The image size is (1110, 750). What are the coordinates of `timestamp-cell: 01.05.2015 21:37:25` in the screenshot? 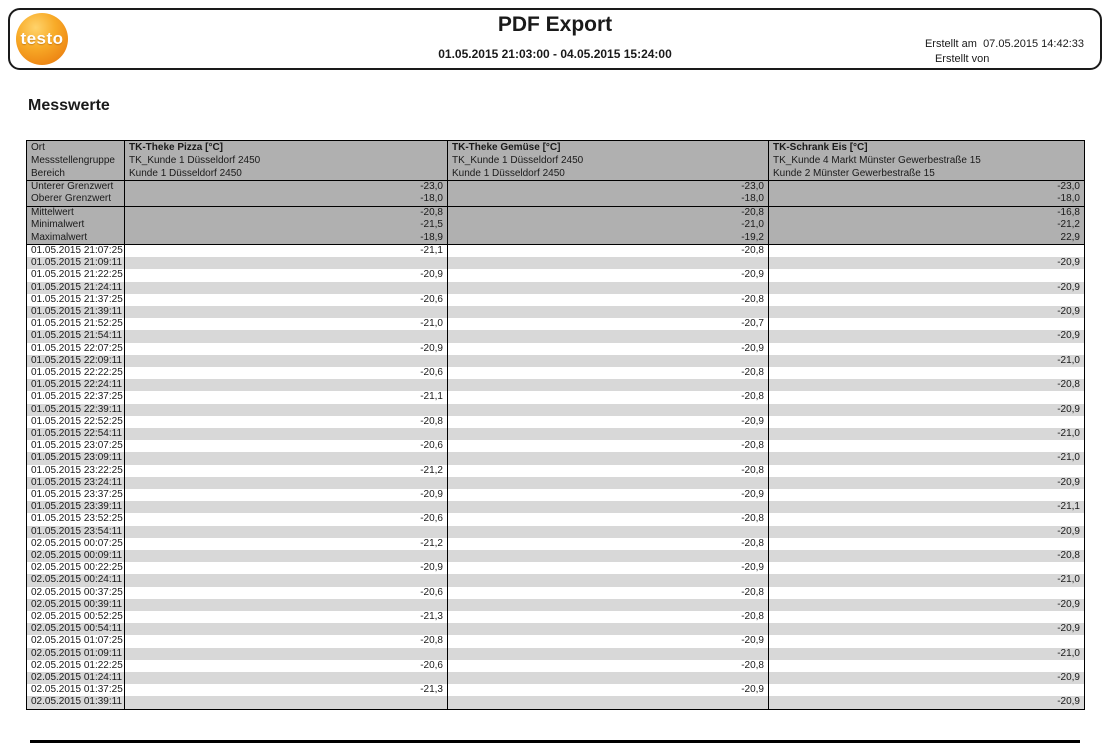 It's located at (76, 299).